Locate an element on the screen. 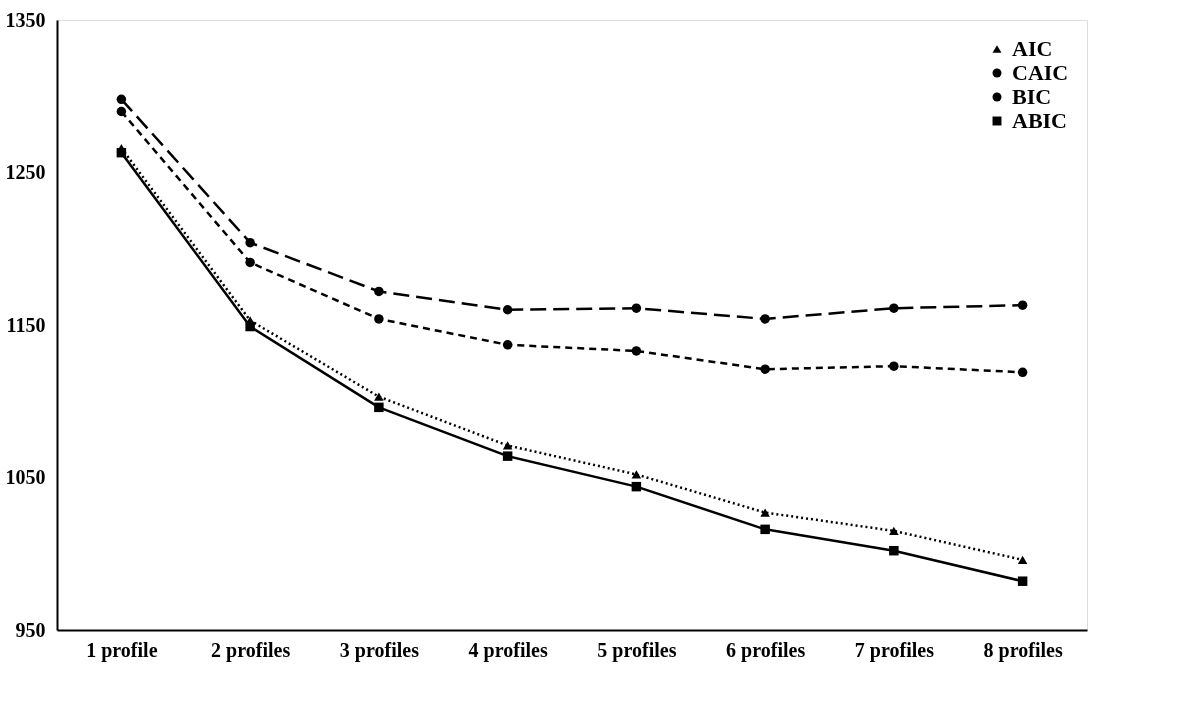 This screenshot has height=715, width=1199. y-tick-label: 1150 is located at coordinates (26, 324).